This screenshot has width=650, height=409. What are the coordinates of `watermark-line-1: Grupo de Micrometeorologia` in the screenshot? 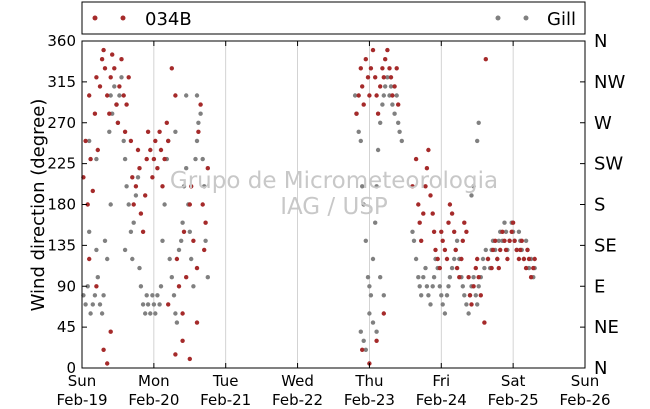 It's located at (334, 181).